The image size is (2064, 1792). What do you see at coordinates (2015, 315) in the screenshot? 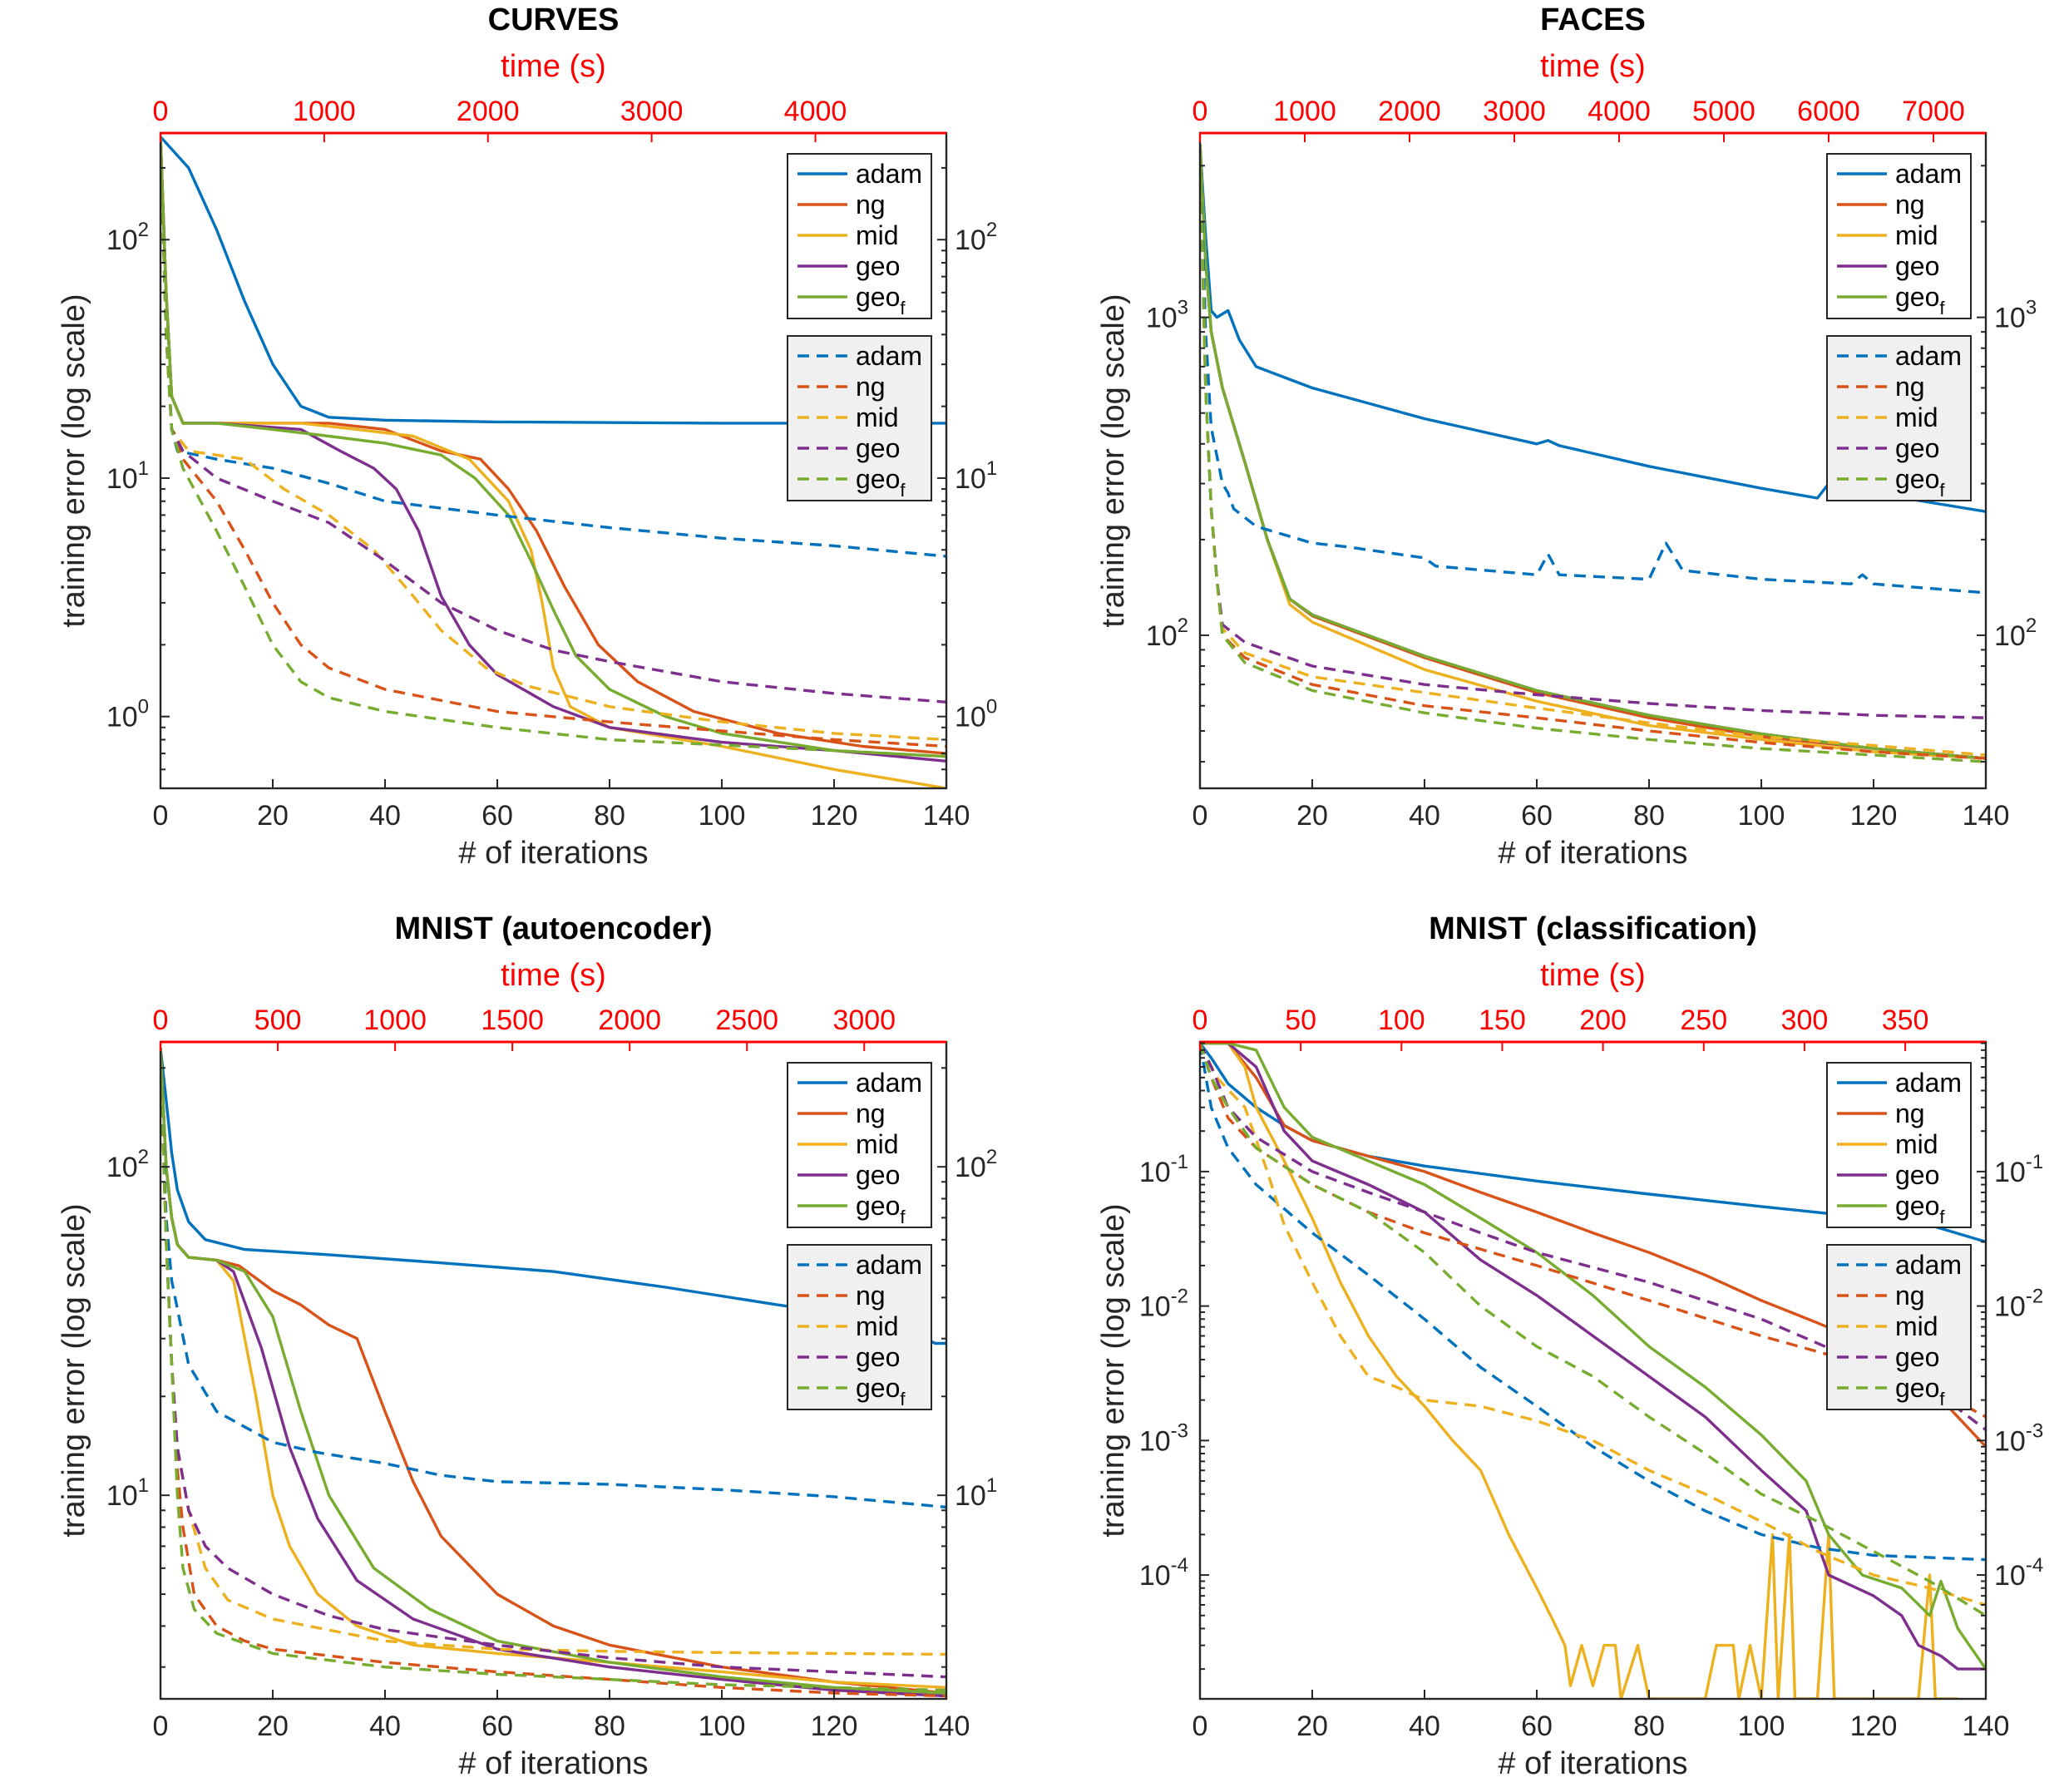
I see `y-tick-label-right: 10³` at bounding box center [2015, 315].